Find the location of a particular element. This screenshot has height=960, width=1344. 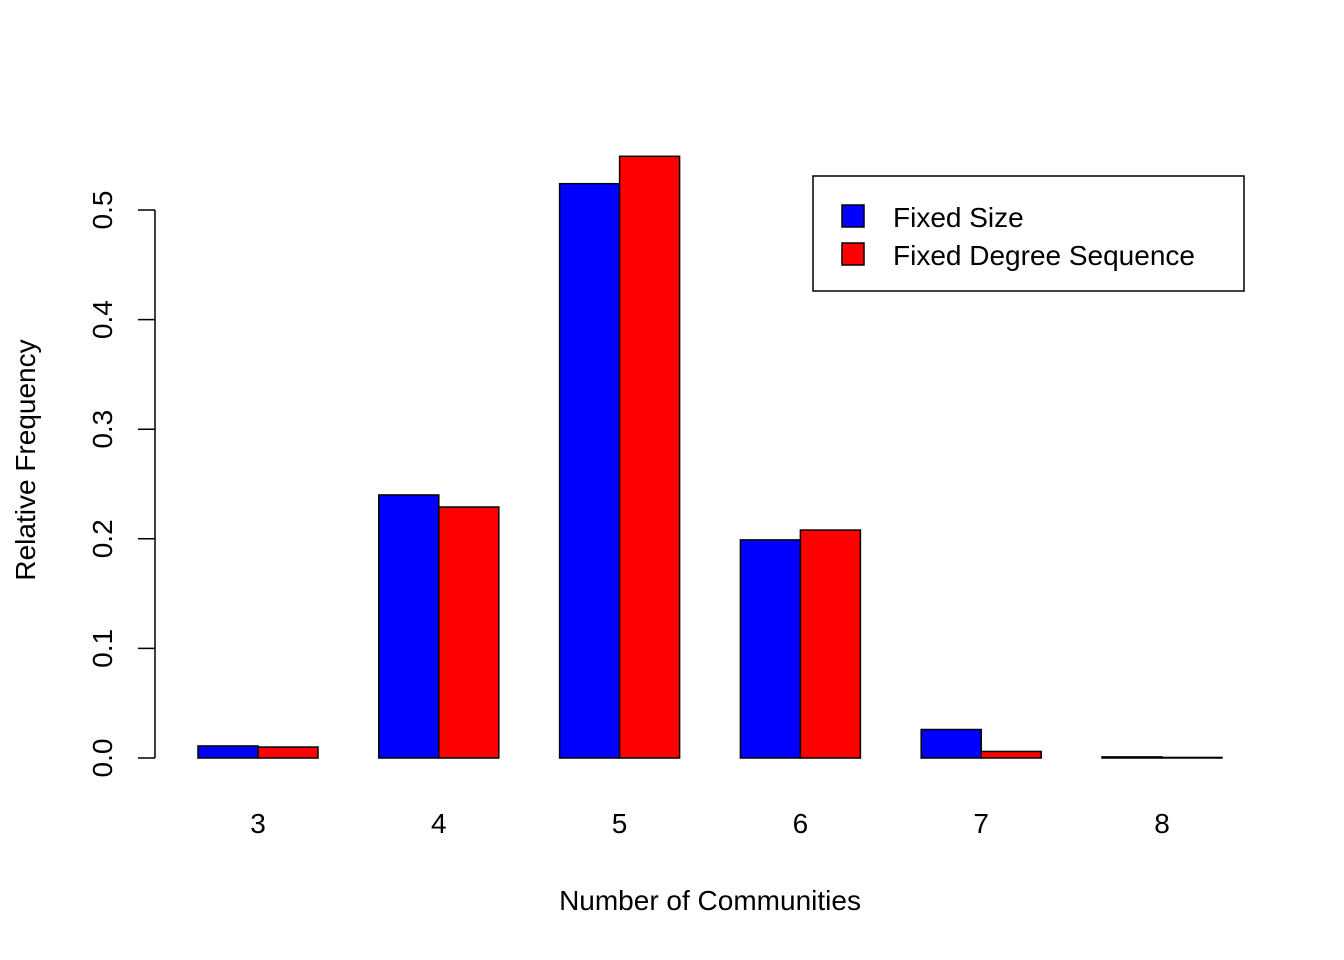

y-tick-label: 0.2 is located at coordinates (102, 538).